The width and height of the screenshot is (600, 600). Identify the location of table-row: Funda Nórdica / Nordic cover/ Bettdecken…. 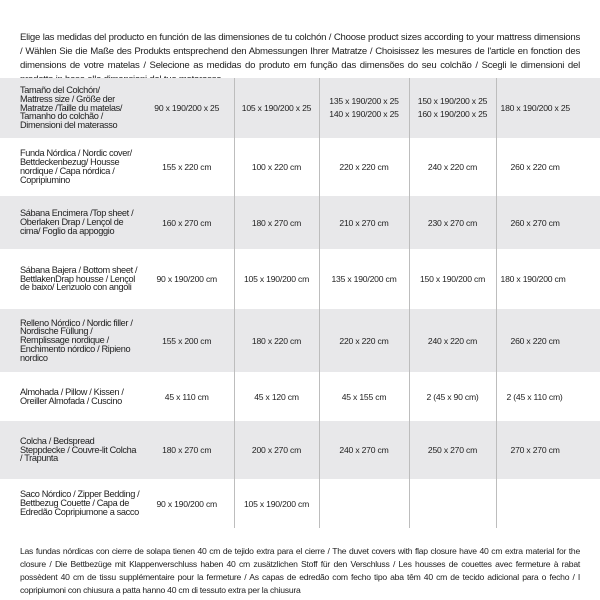
(300, 167).